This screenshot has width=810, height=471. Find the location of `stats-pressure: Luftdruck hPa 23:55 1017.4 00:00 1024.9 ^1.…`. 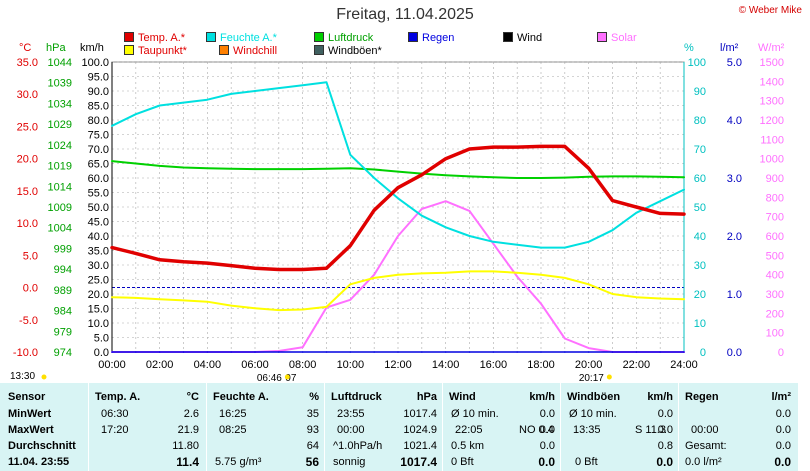

stats-pressure: Luftdruck hPa 23:55 1017.4 00:00 1024.9 ^1.… is located at coordinates (383, 427).